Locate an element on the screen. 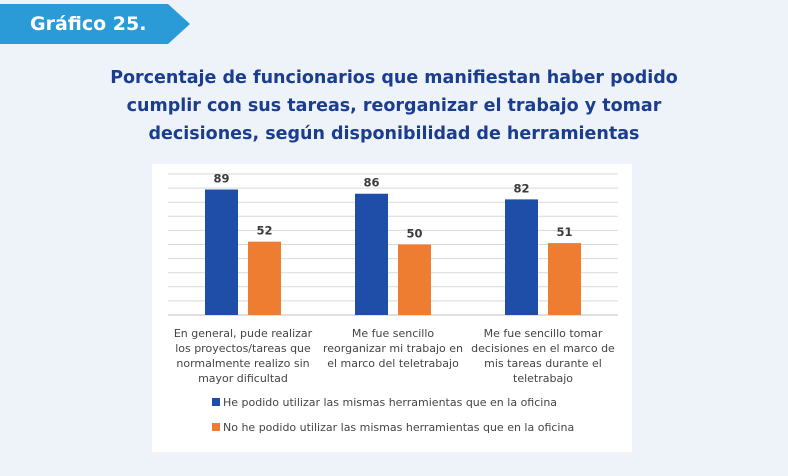 The height and width of the screenshot is (476, 788). data-label: 89 is located at coordinates (221, 179).